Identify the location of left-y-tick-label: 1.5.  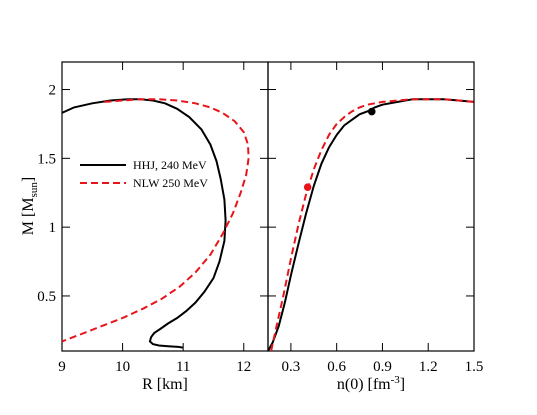
(46, 159).